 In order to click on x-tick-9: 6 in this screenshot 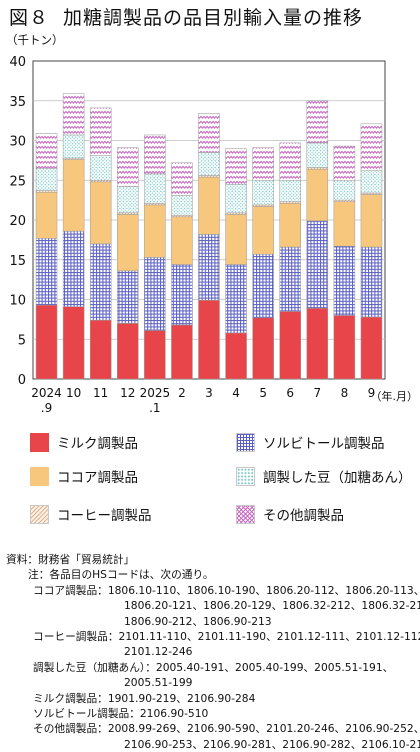, I will do `click(290, 393)`.